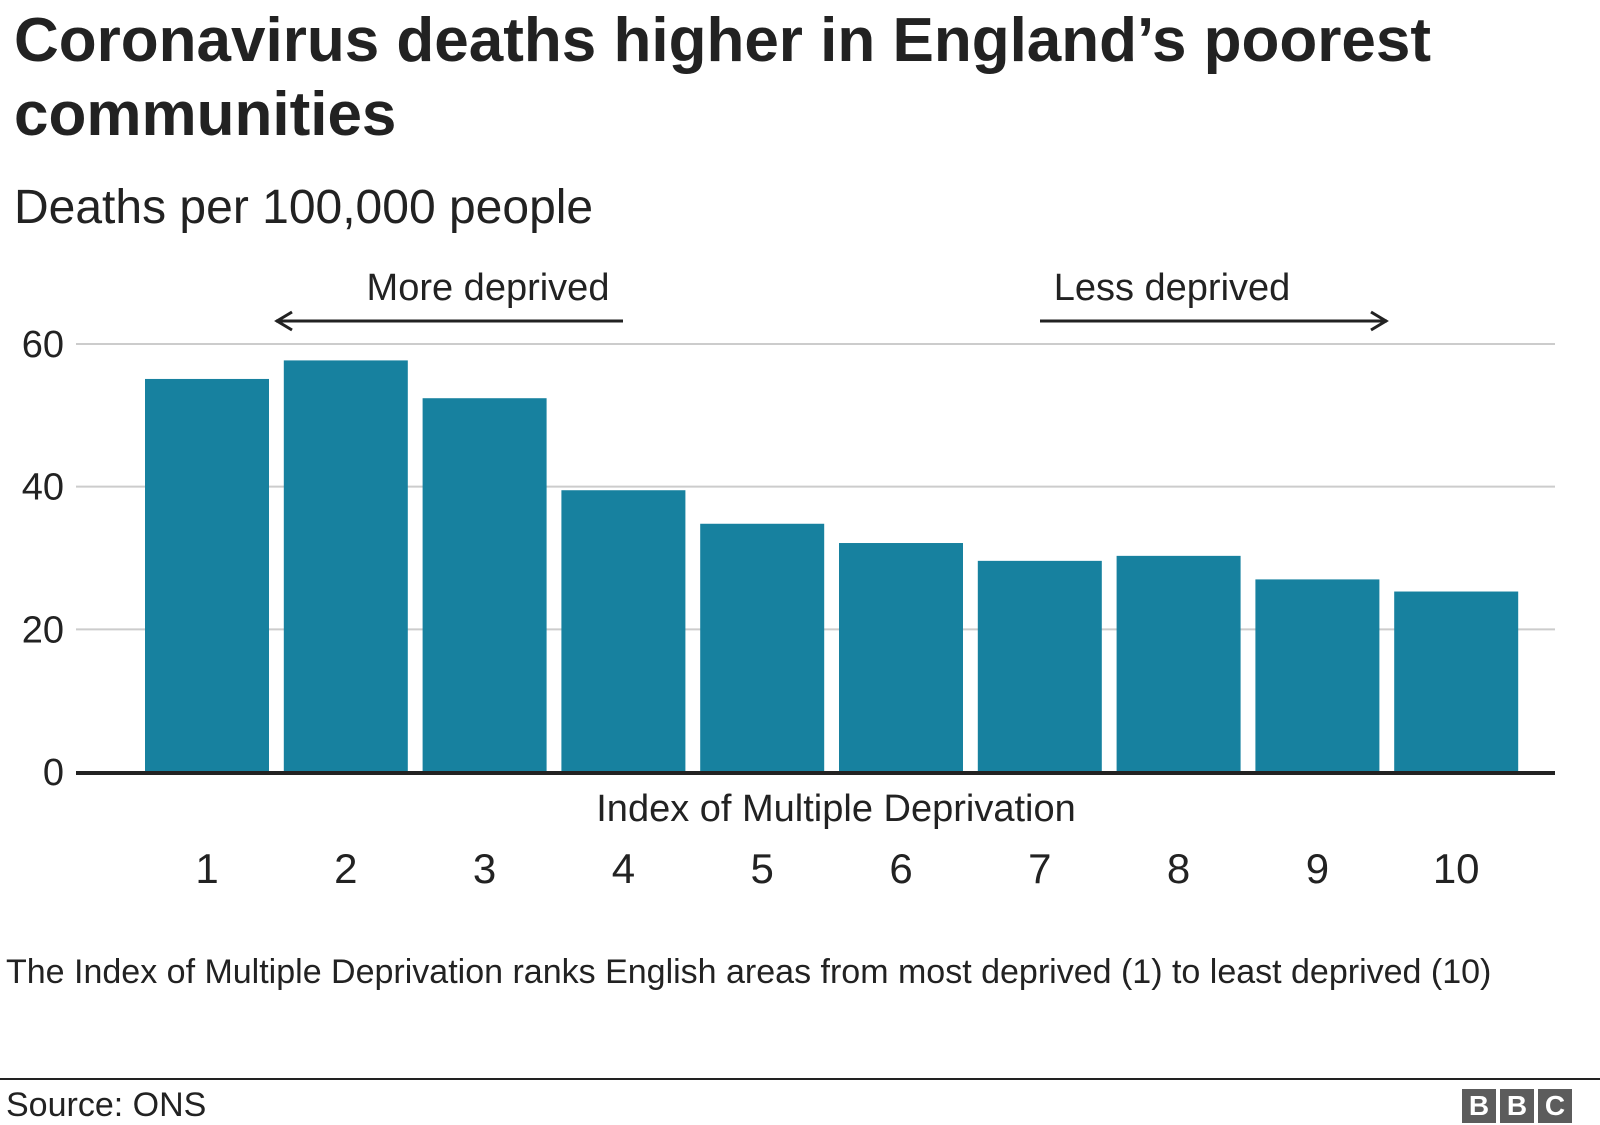 This screenshot has height=1125, width=1600. Describe the element at coordinates (206, 868) in the screenshot. I see `x-tick-label-1: 1` at that location.